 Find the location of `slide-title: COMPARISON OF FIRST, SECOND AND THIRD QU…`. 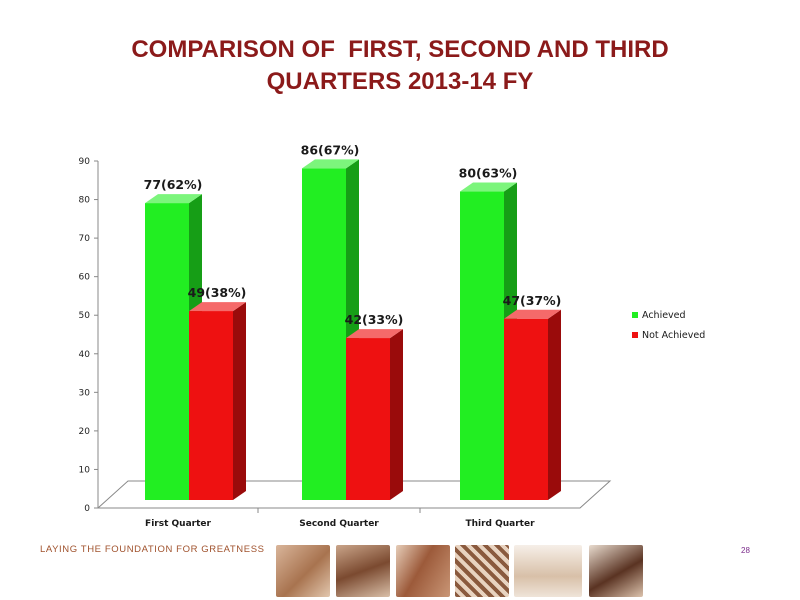

slide-title: COMPARISON OF FIRST, SECOND AND THIRD QU… is located at coordinates (400, 66).